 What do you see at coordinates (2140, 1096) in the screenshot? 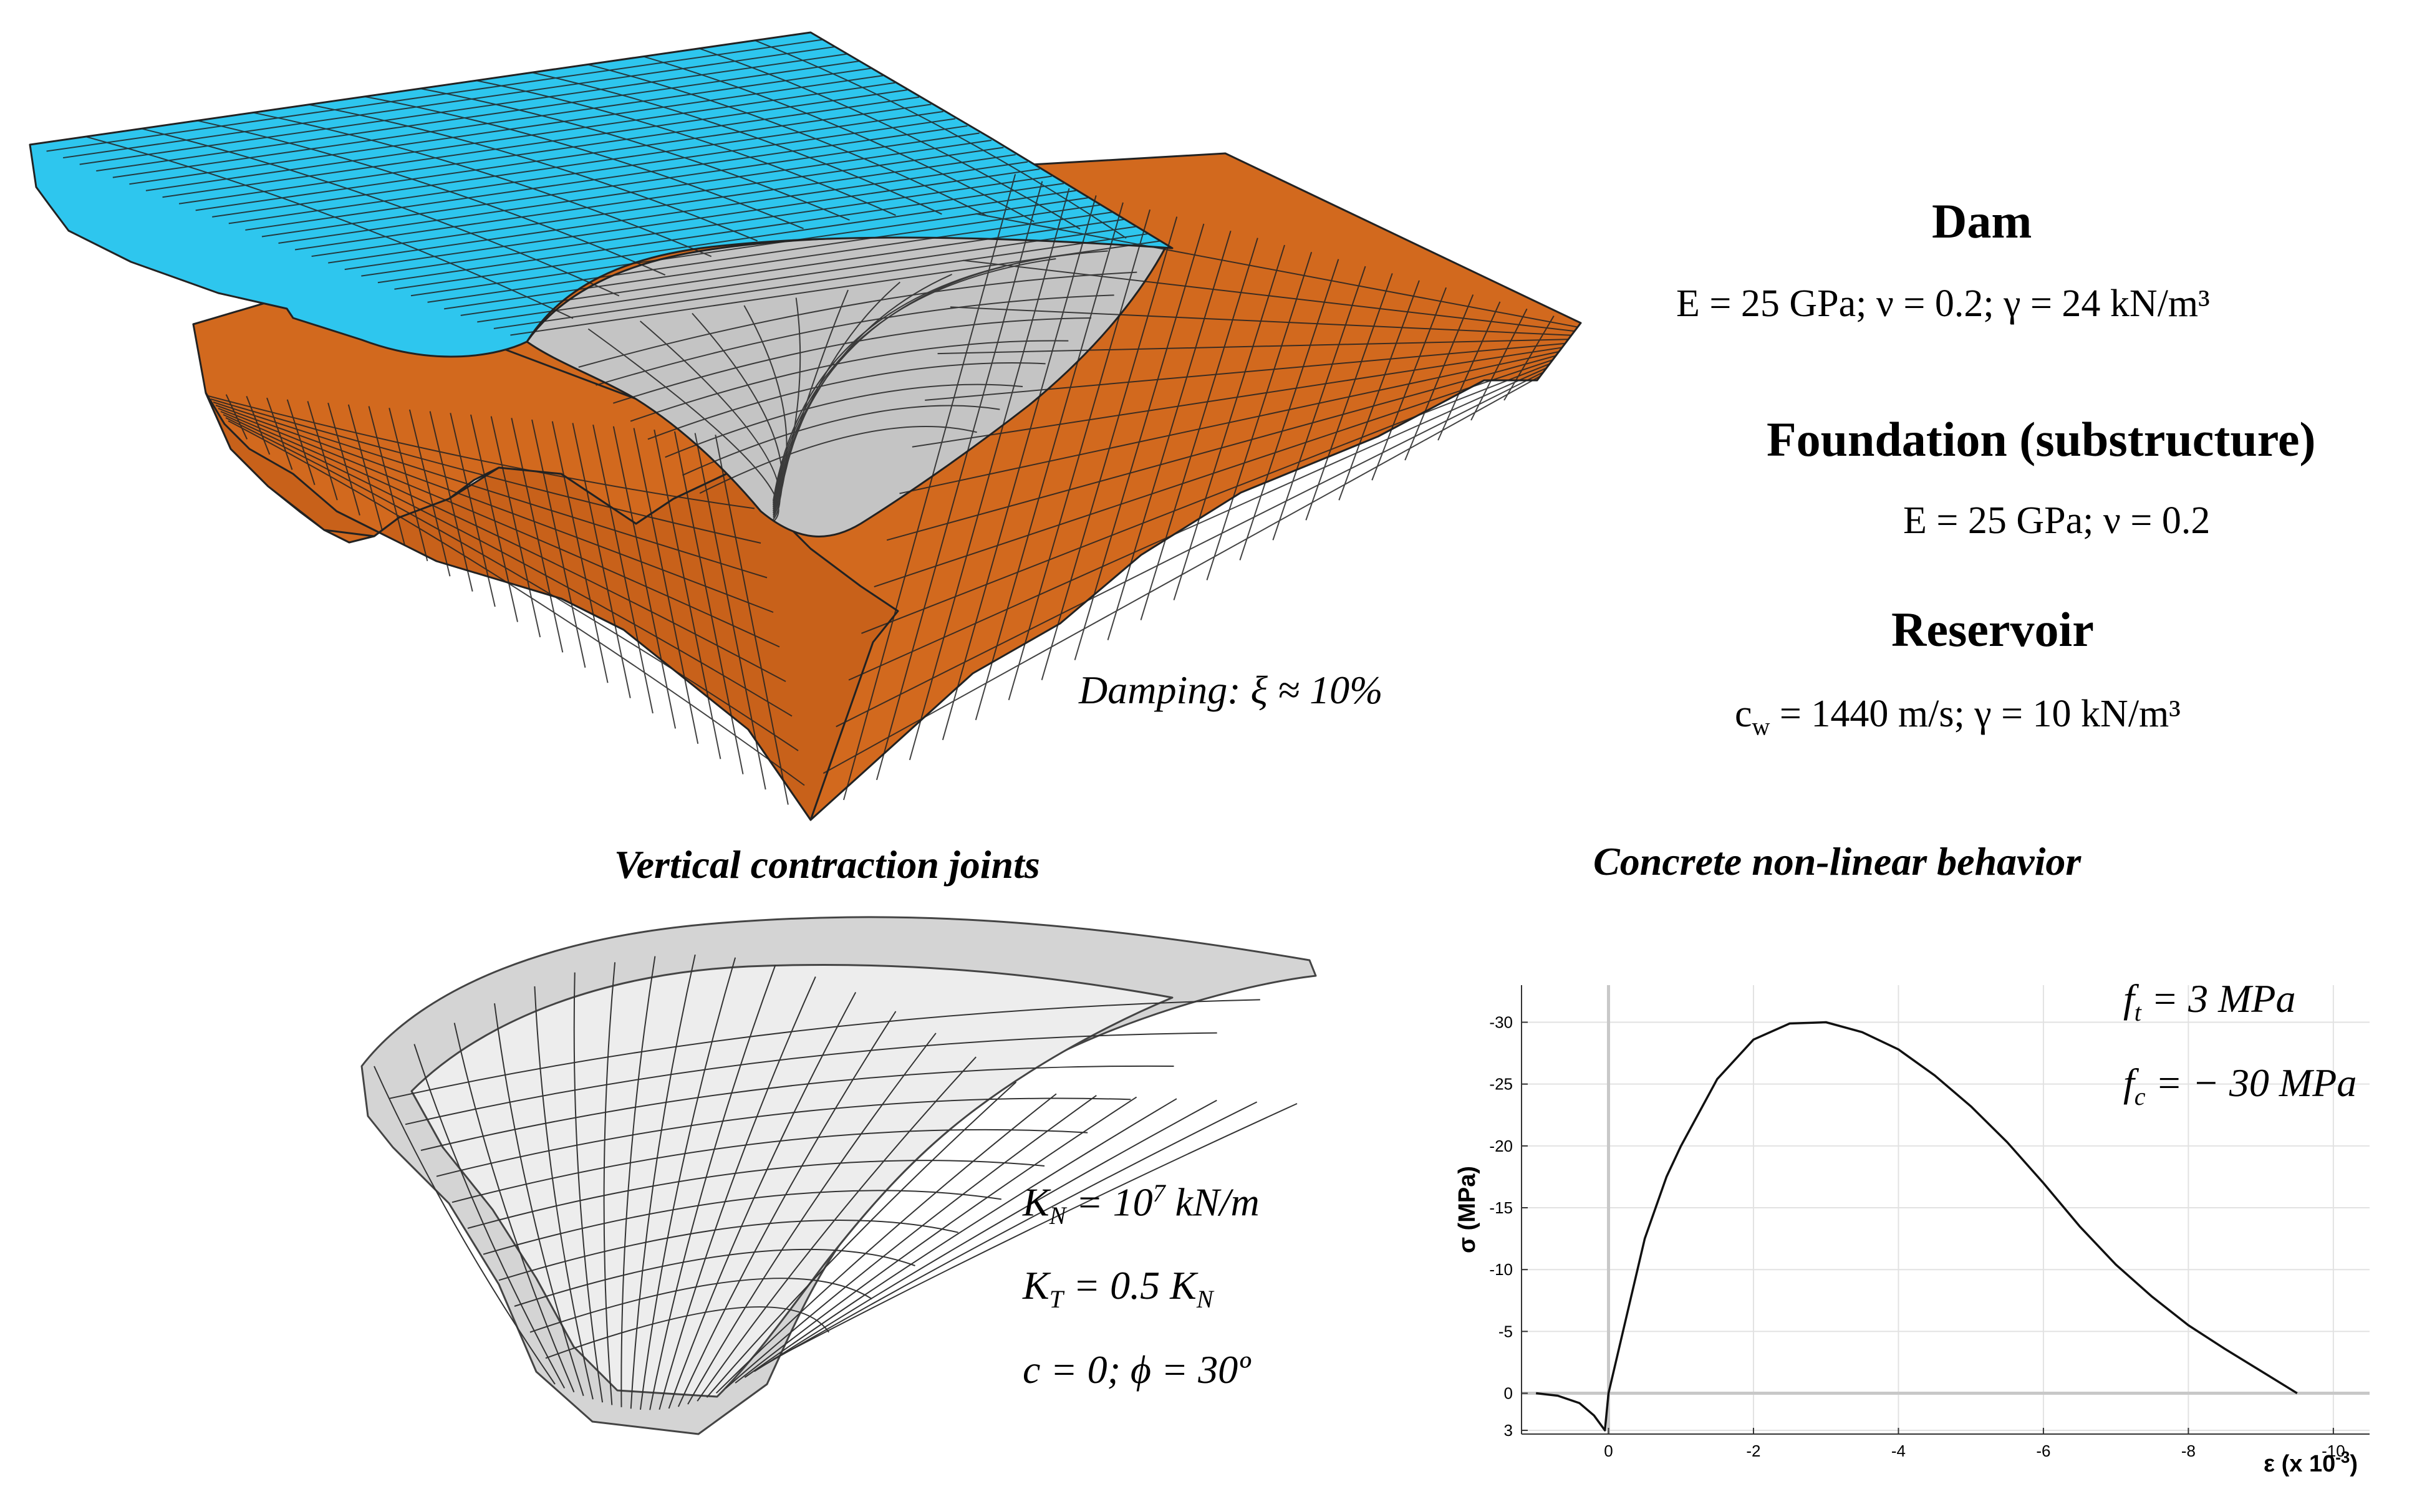
I see `fc-subscript: c` at bounding box center [2140, 1096].